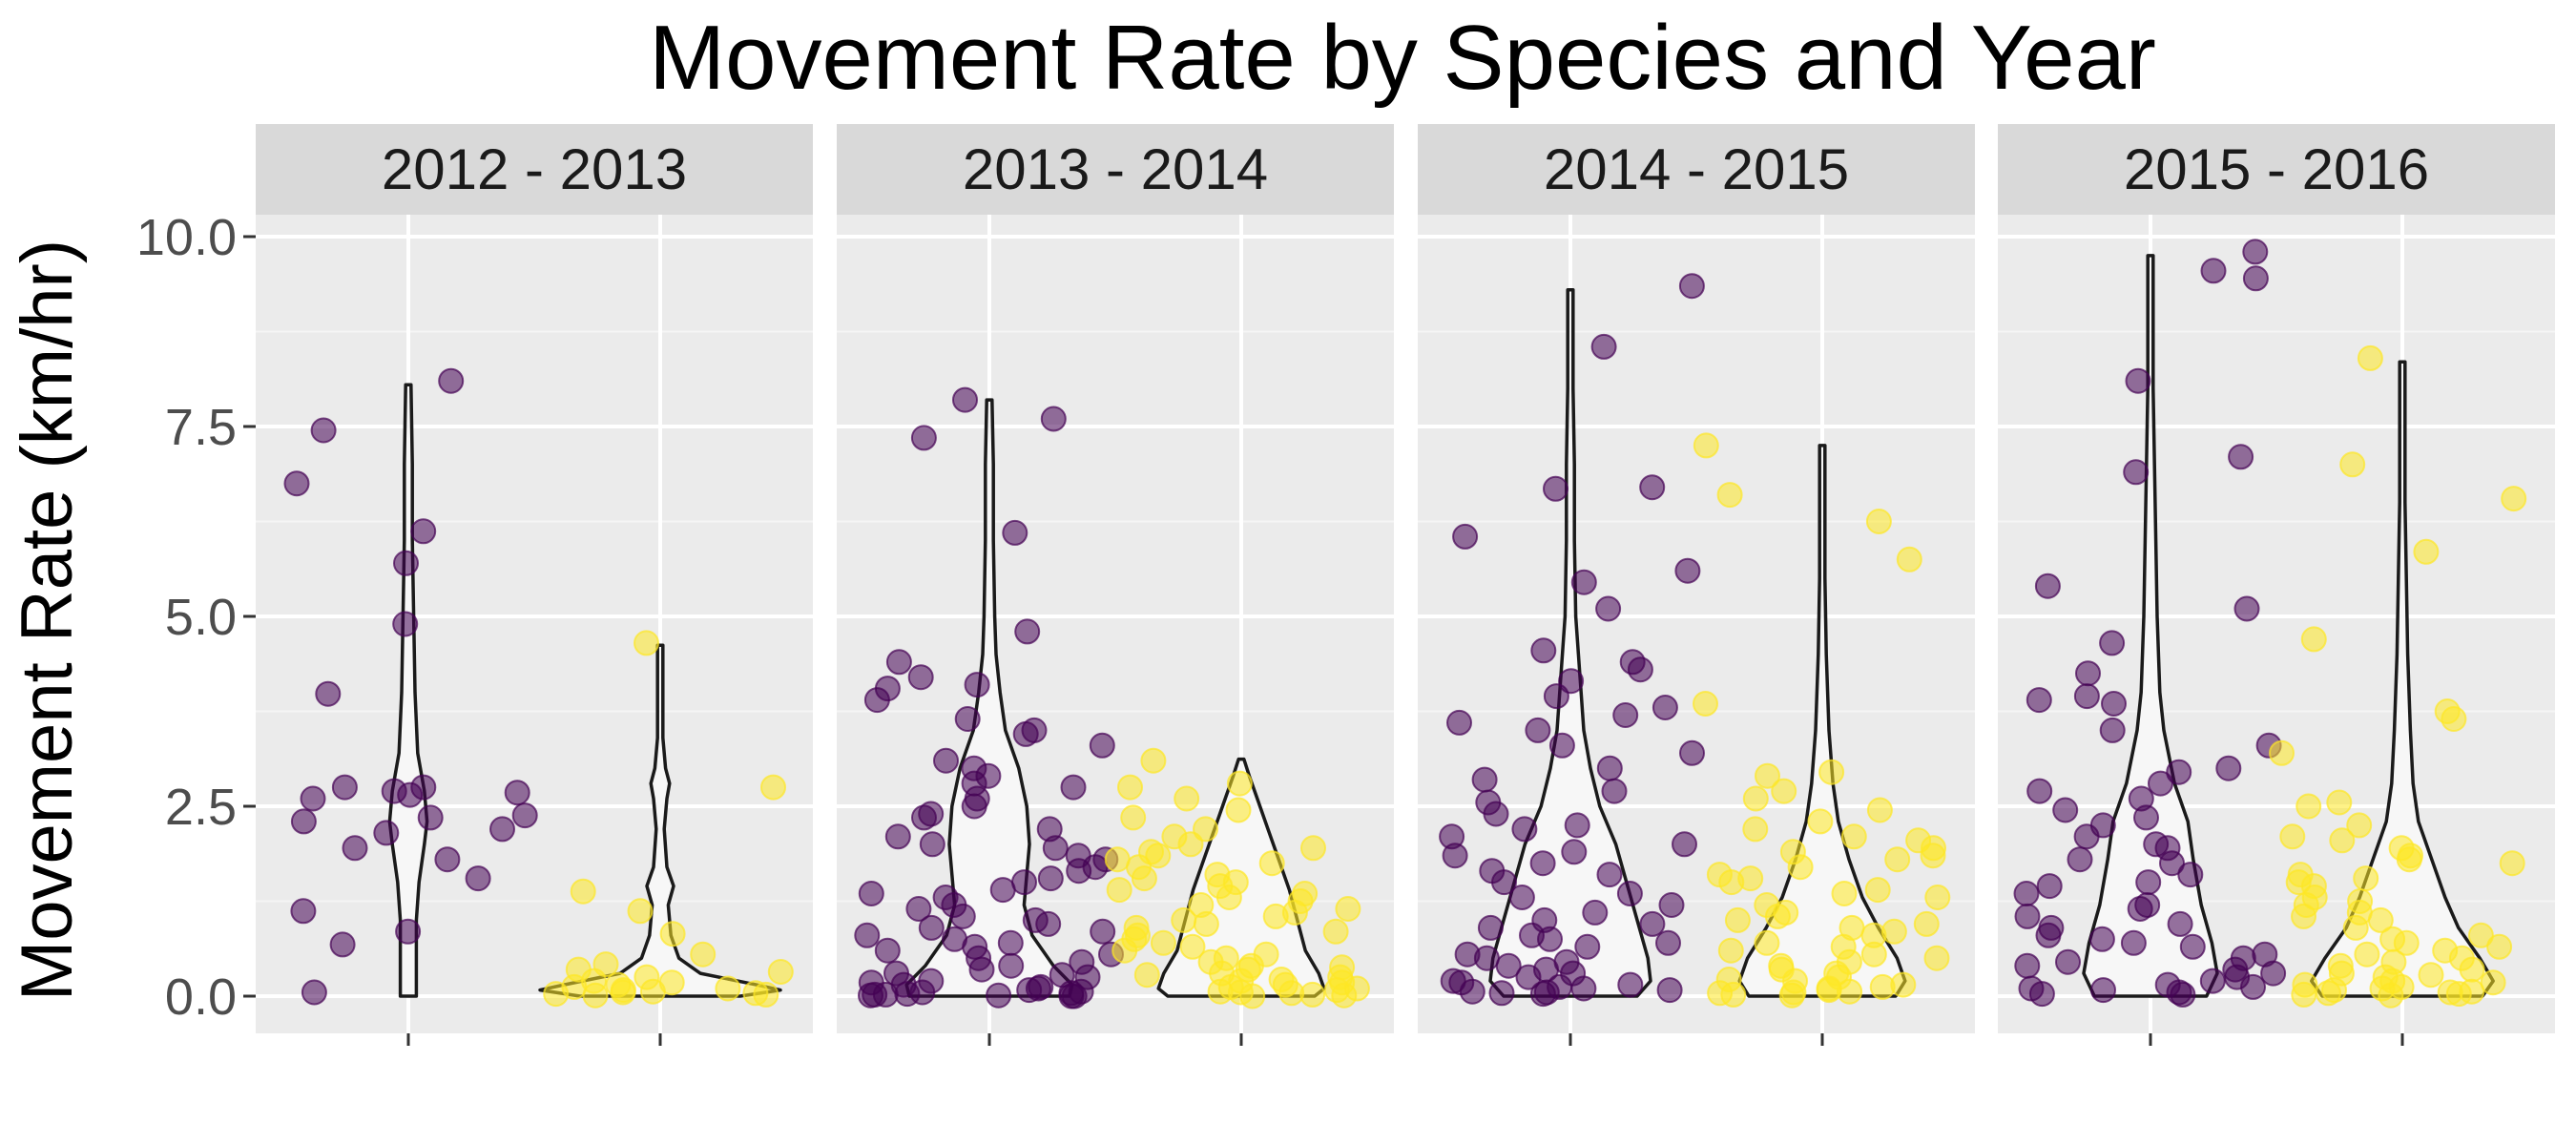 This screenshot has width=2576, height=1145. I want to click on facet-strip-label: 2015 - 2016, so click(2276, 169).